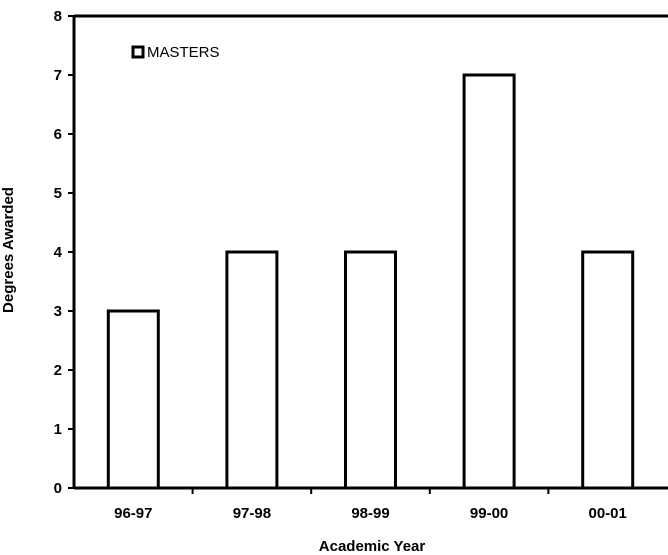 This screenshot has width=668, height=555. I want to click on y-tick-label-8: 8, so click(58, 16).